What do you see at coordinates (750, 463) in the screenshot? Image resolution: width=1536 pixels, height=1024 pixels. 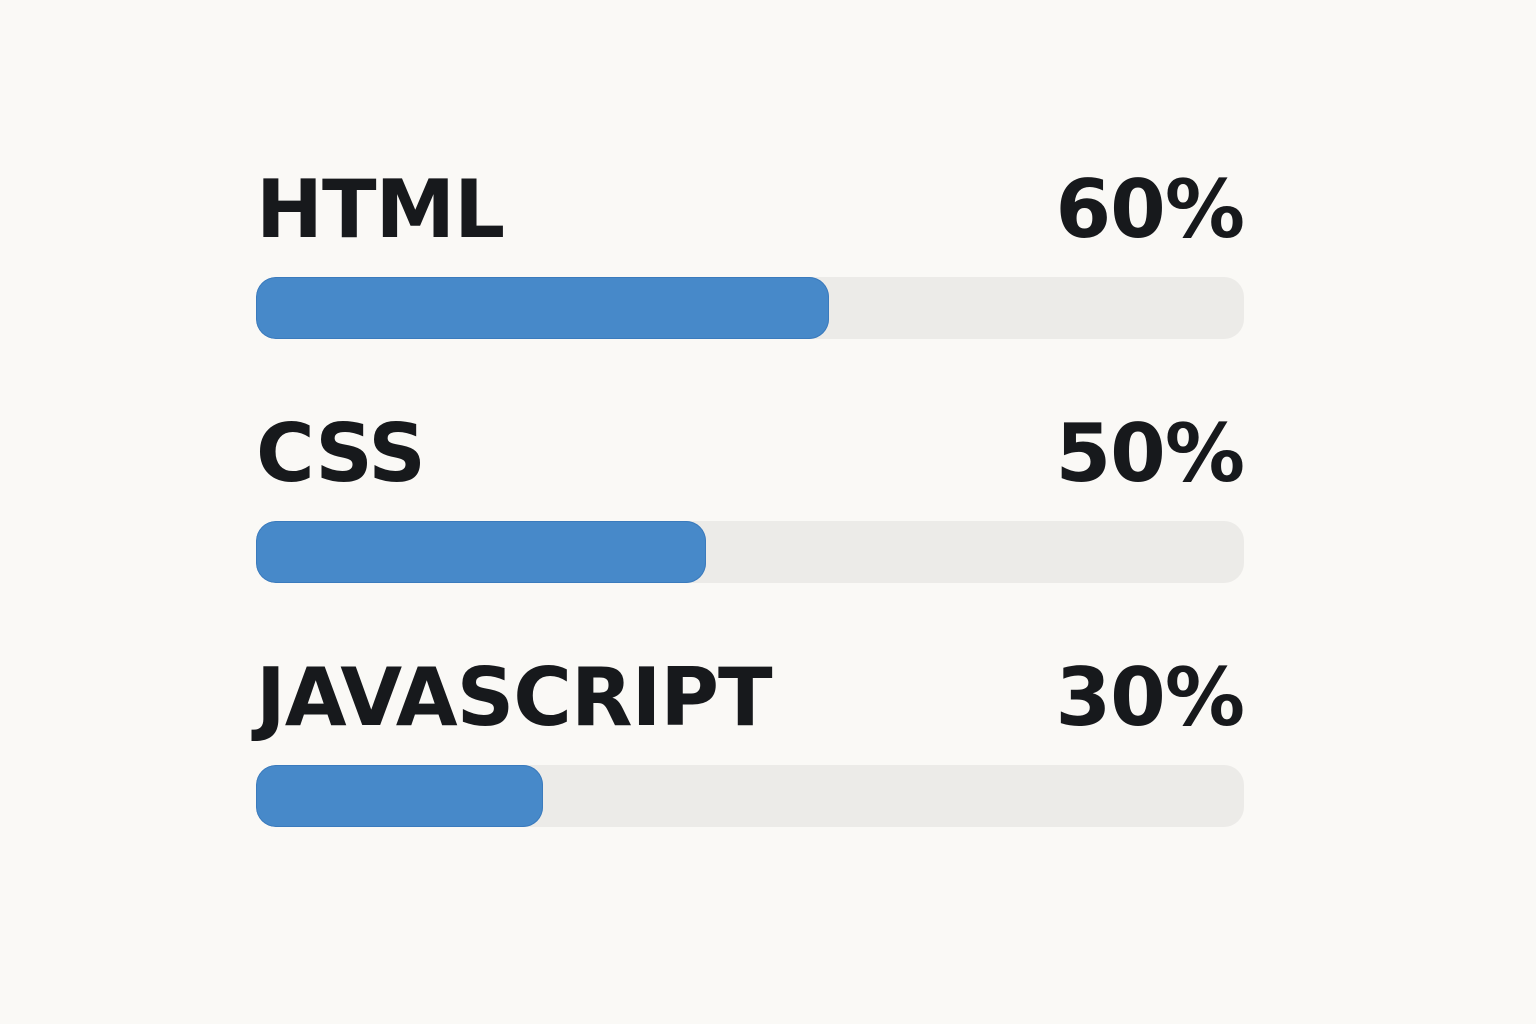 I see `skill-header: CSS 50%` at bounding box center [750, 463].